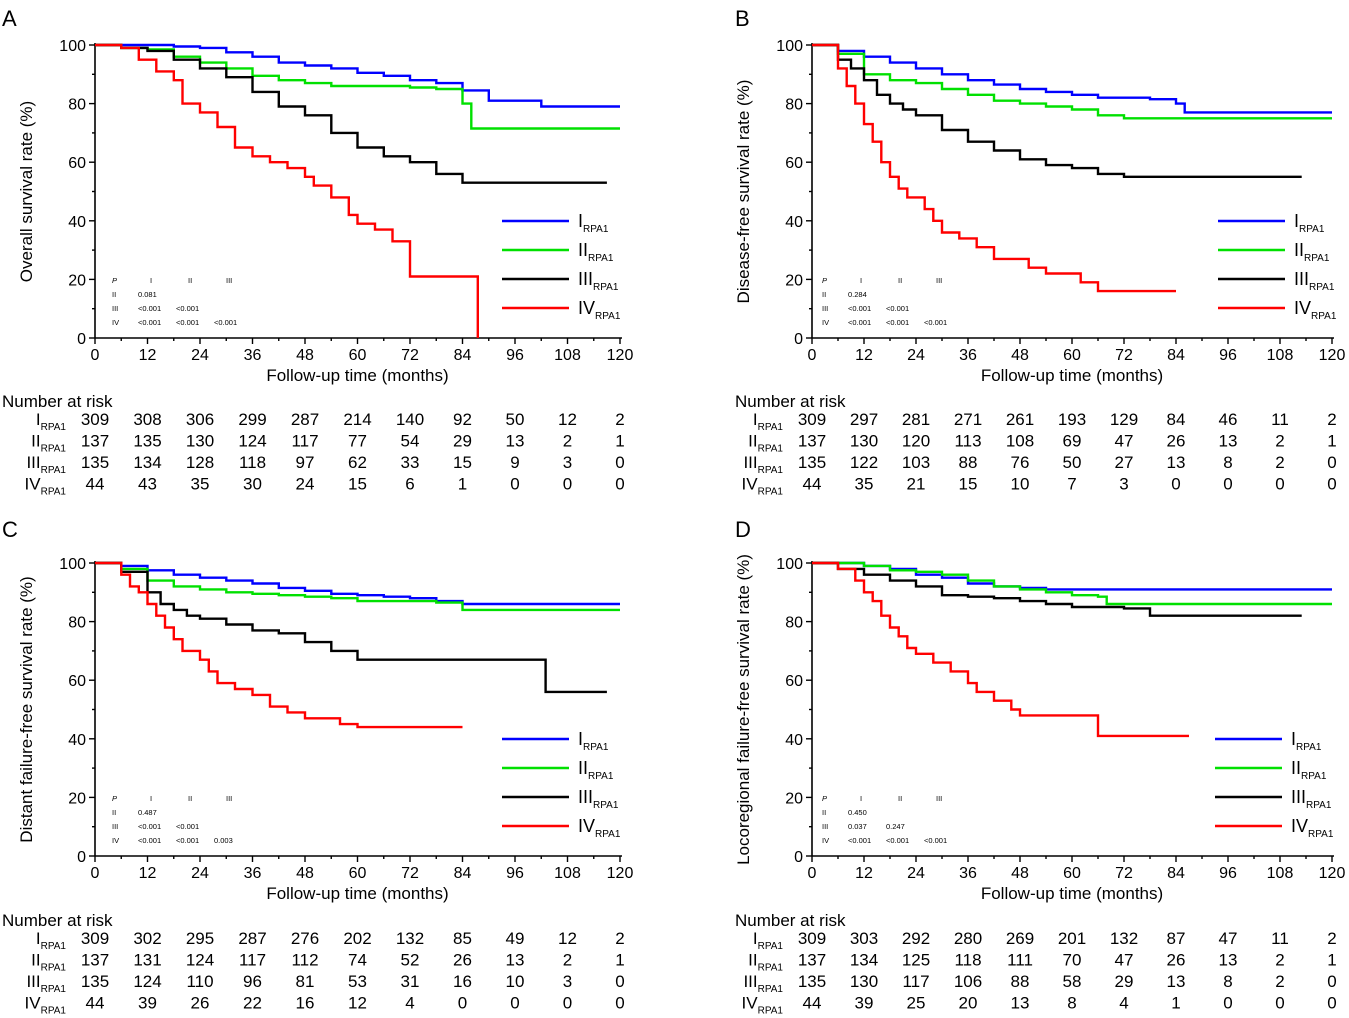  Describe the element at coordinates (81, 339) in the screenshot. I see `y-tick-label: 0` at that location.